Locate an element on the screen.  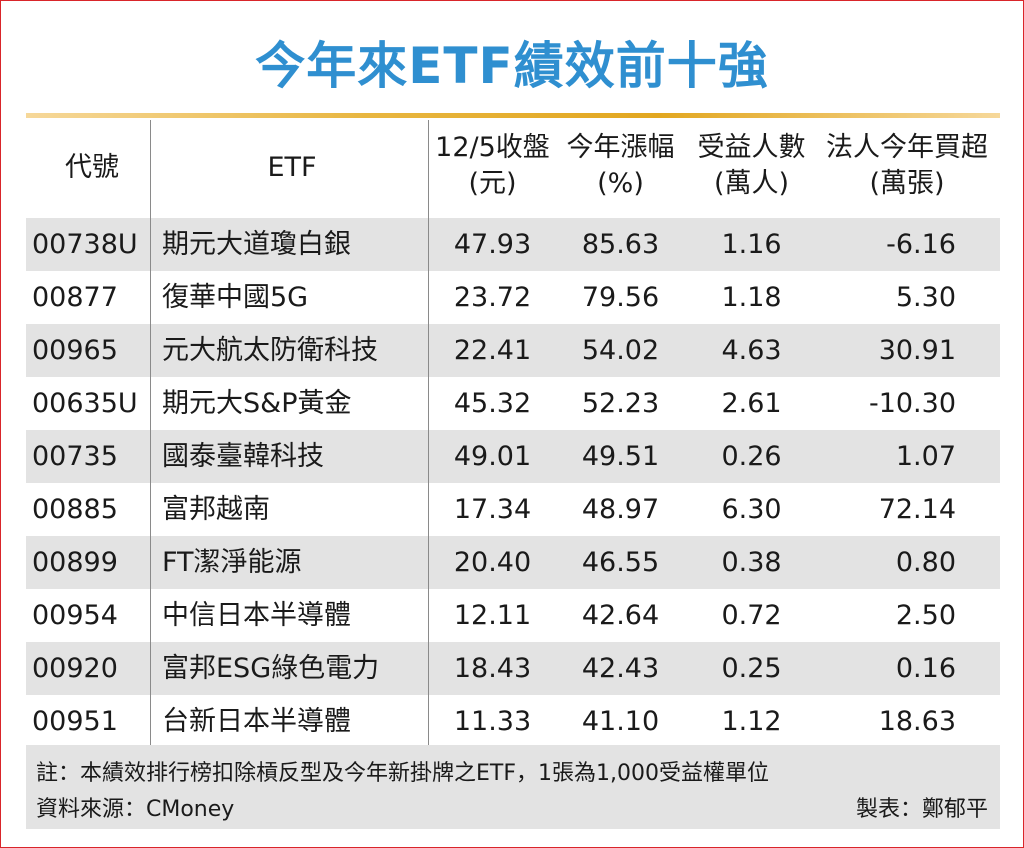
cell-change: 46.55 is located at coordinates (620, 562).